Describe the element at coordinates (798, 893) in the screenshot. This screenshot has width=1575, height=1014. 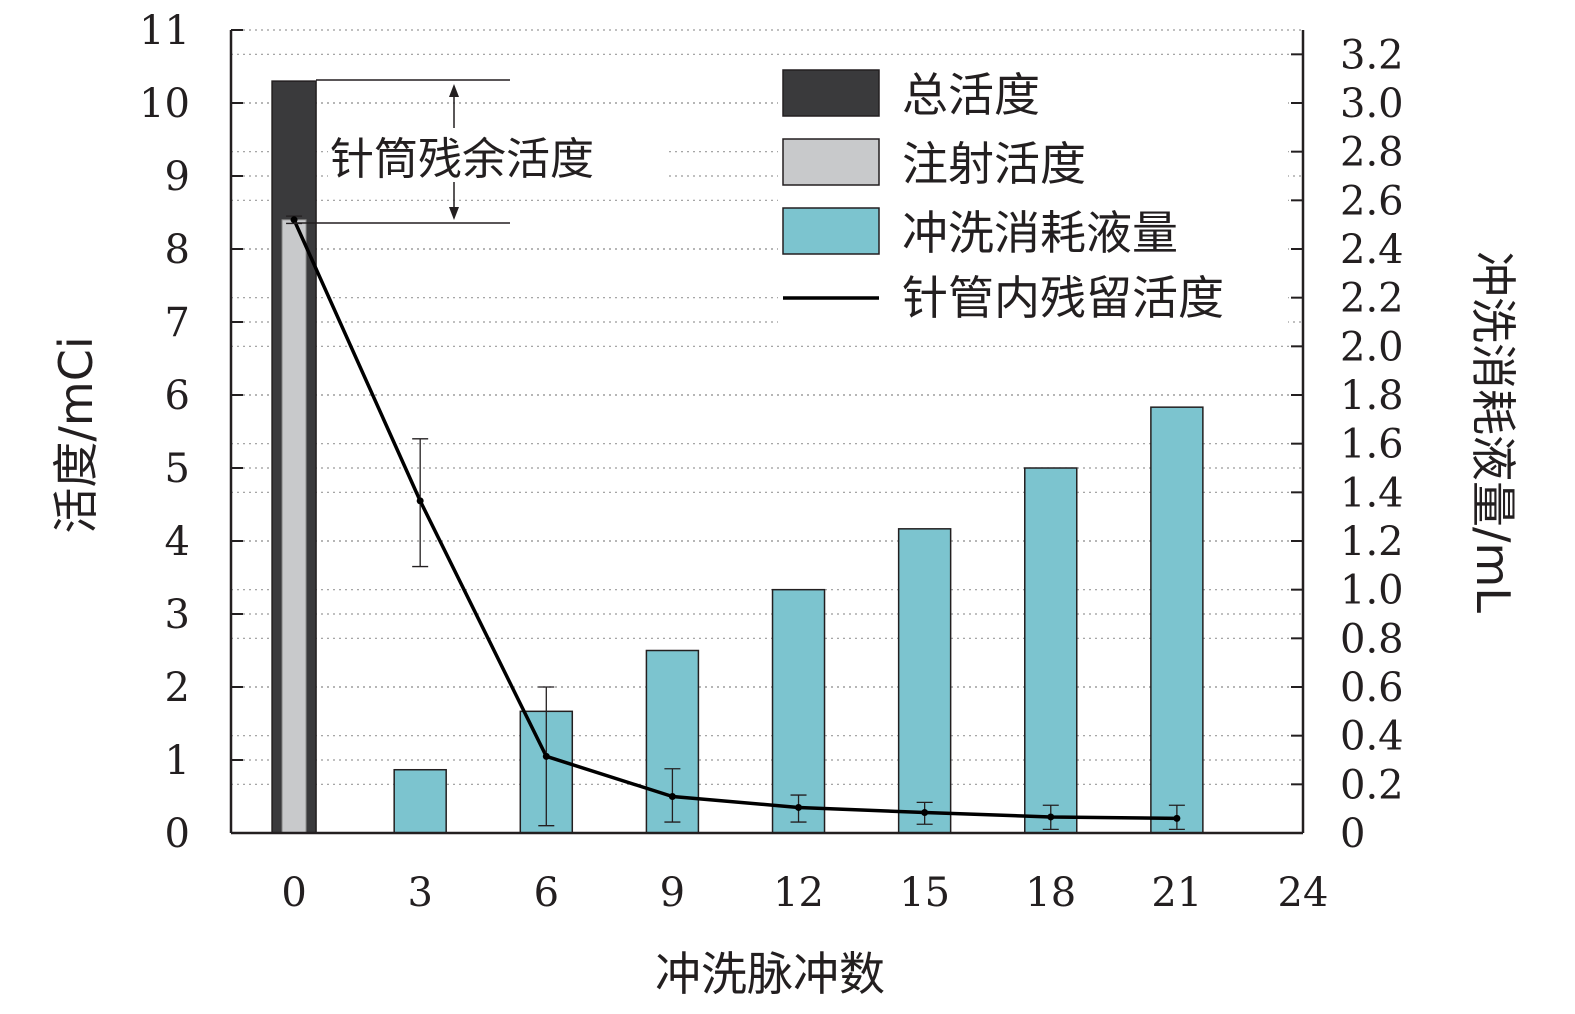
I see `x-tick-label: 12` at that location.